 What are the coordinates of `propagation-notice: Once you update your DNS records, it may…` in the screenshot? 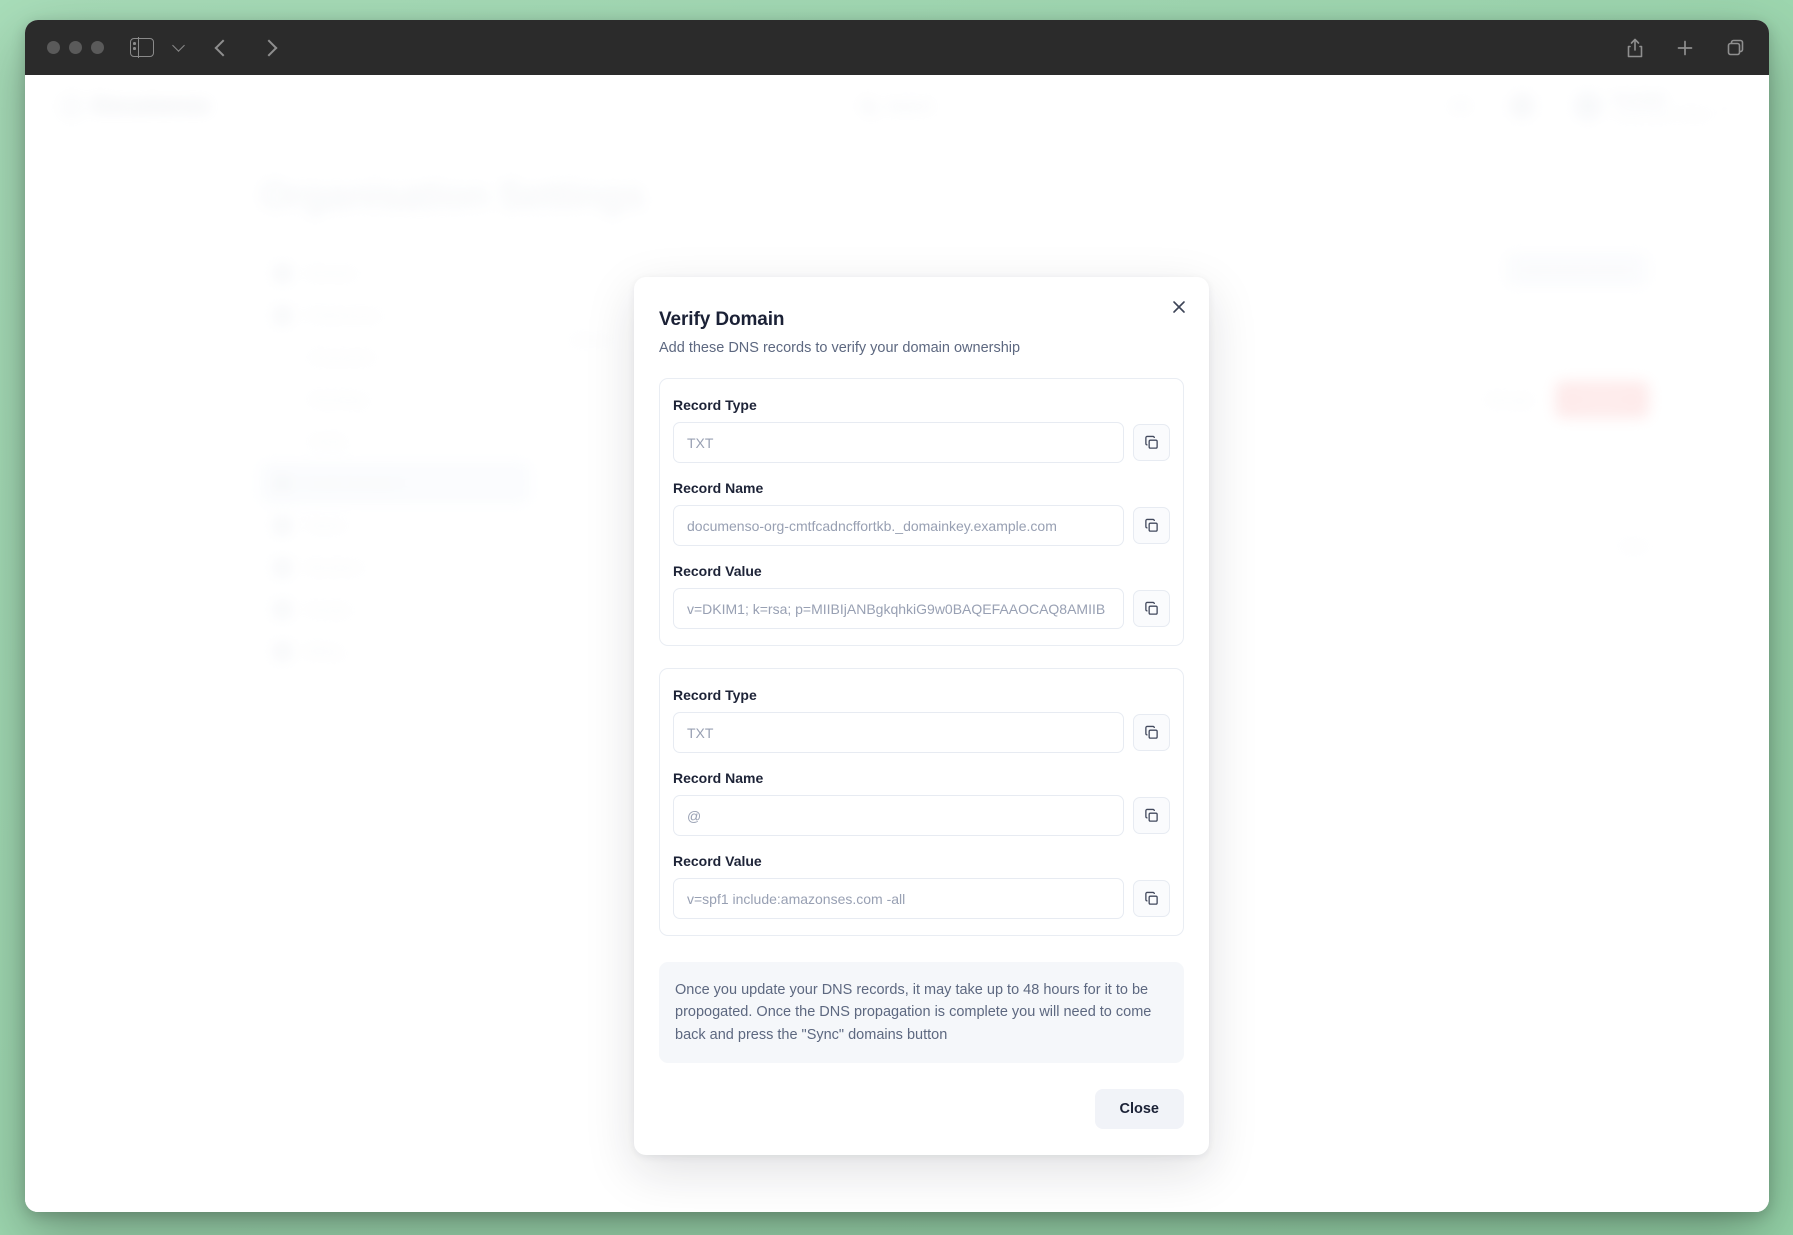 It's located at (921, 1013).